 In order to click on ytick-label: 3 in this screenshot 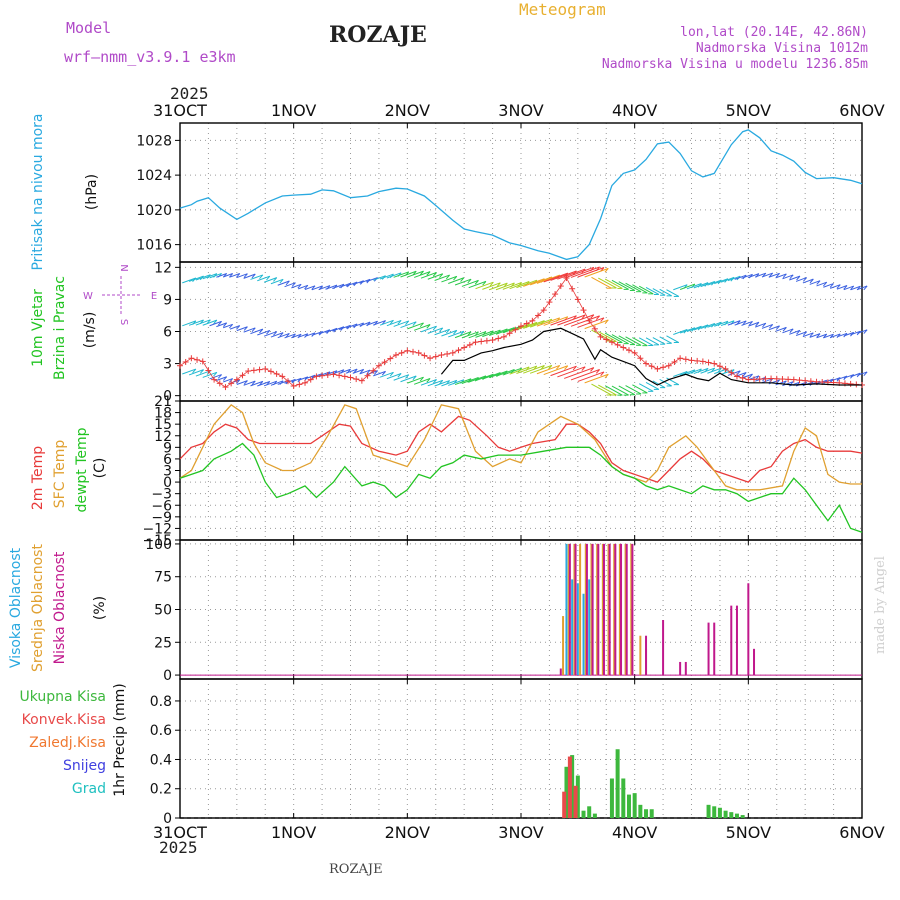, I will do `click(167, 365)`.